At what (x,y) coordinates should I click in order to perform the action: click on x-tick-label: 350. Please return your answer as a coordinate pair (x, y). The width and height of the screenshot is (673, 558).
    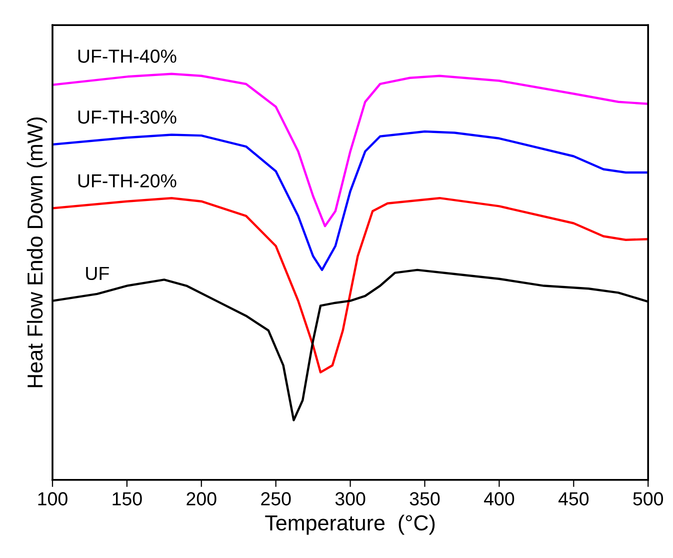
    Looking at the image, I should click on (425, 499).